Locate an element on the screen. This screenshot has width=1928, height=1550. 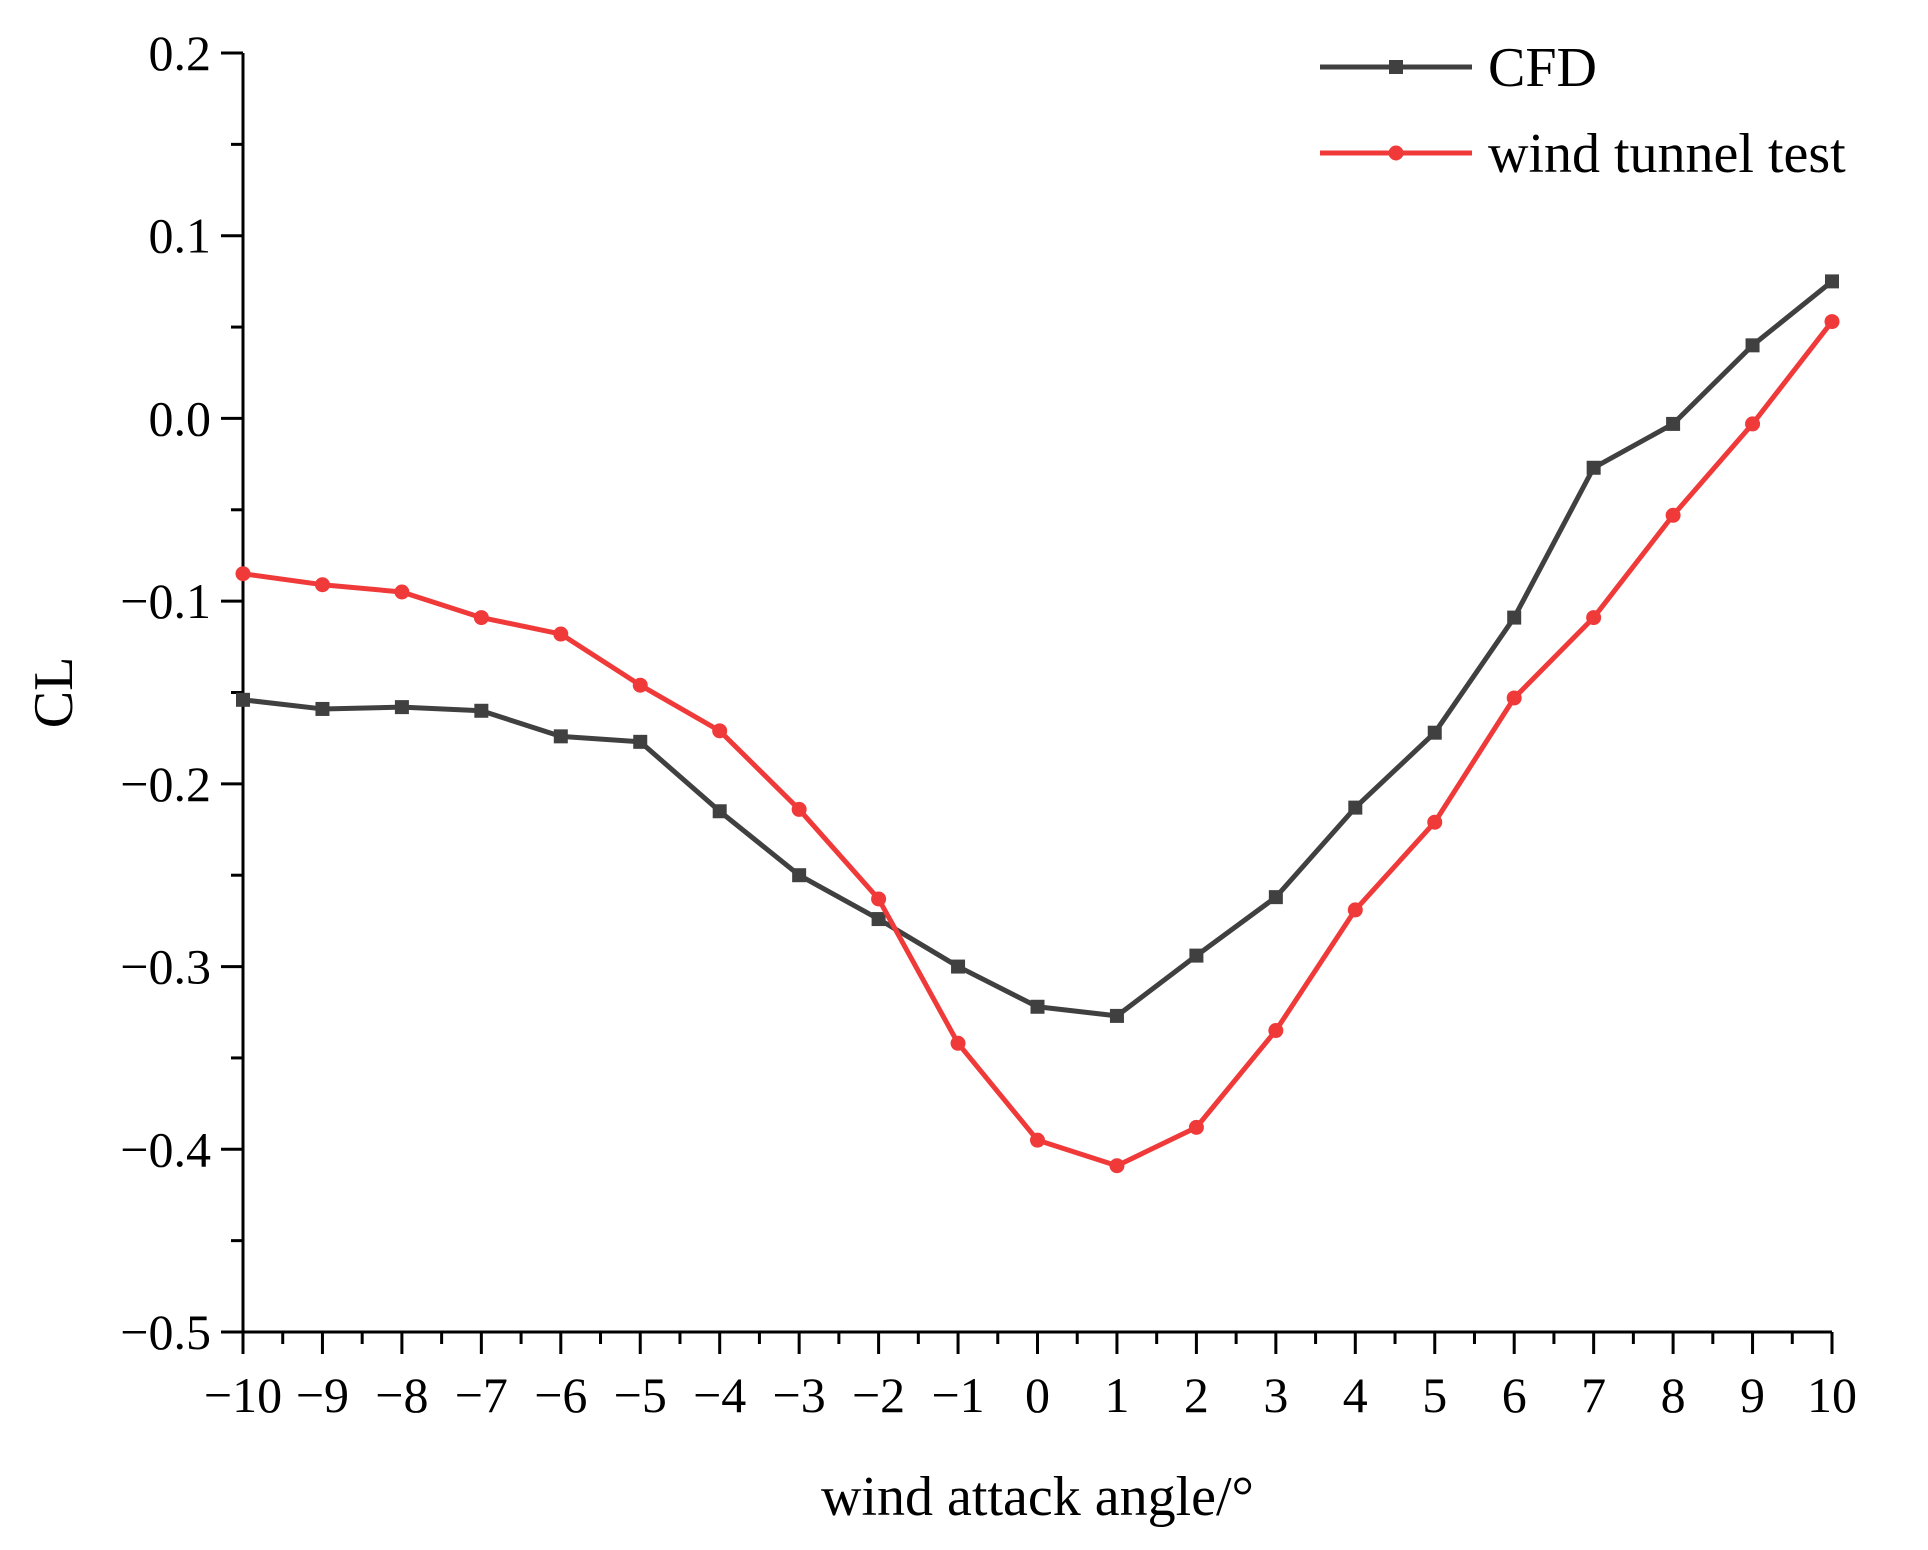
x-tick-label: −6 is located at coordinates (560, 1395).